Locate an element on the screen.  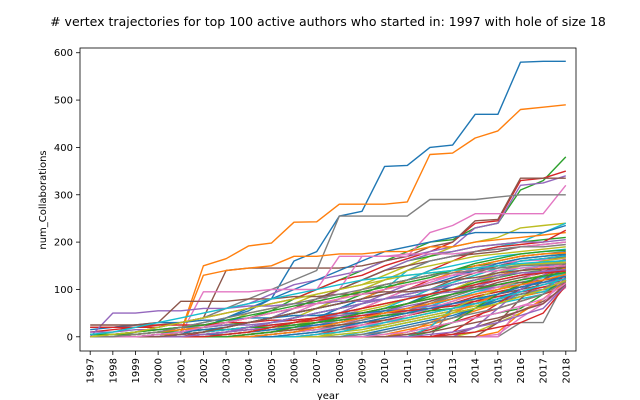
x-tick-label: 2004 is located at coordinates (249, 370).